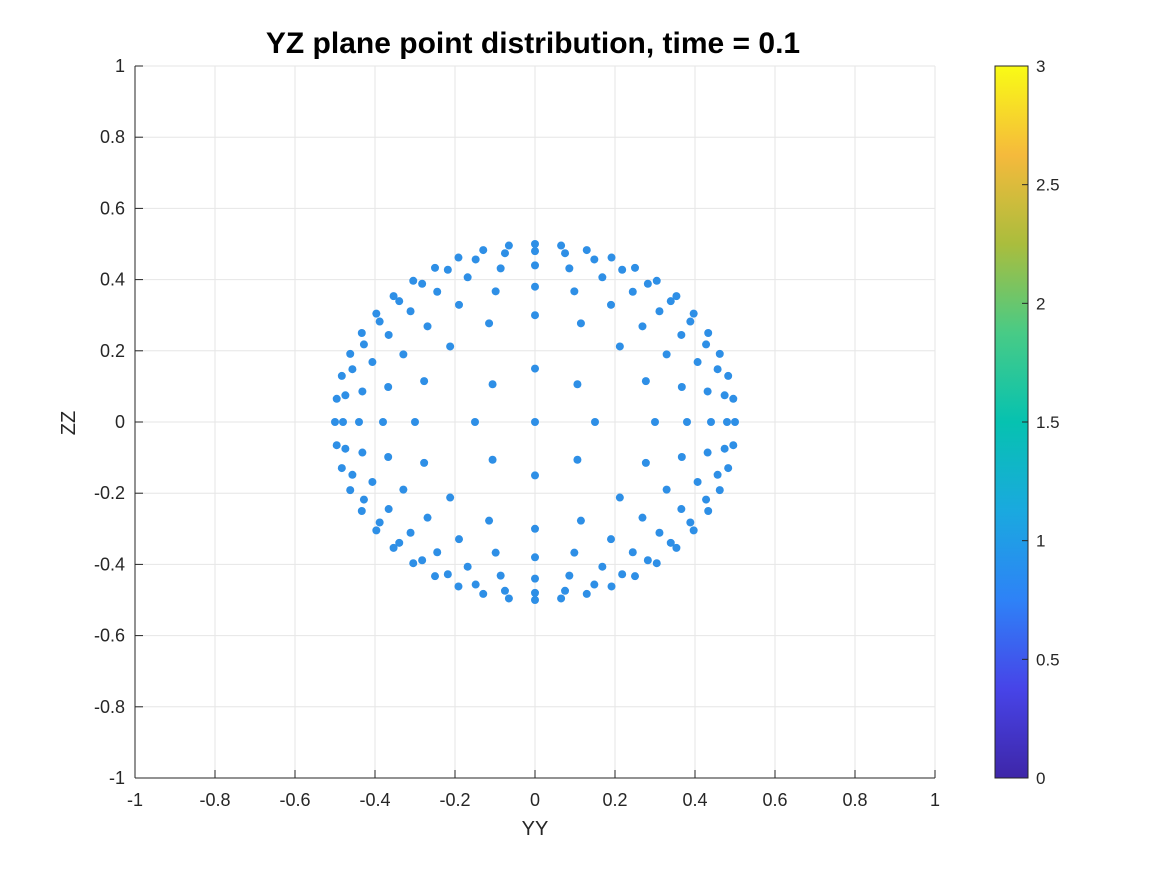 The image size is (1167, 880). Describe the element at coordinates (1040, 303) in the screenshot. I see `colorbar-tick-label: 2` at that location.